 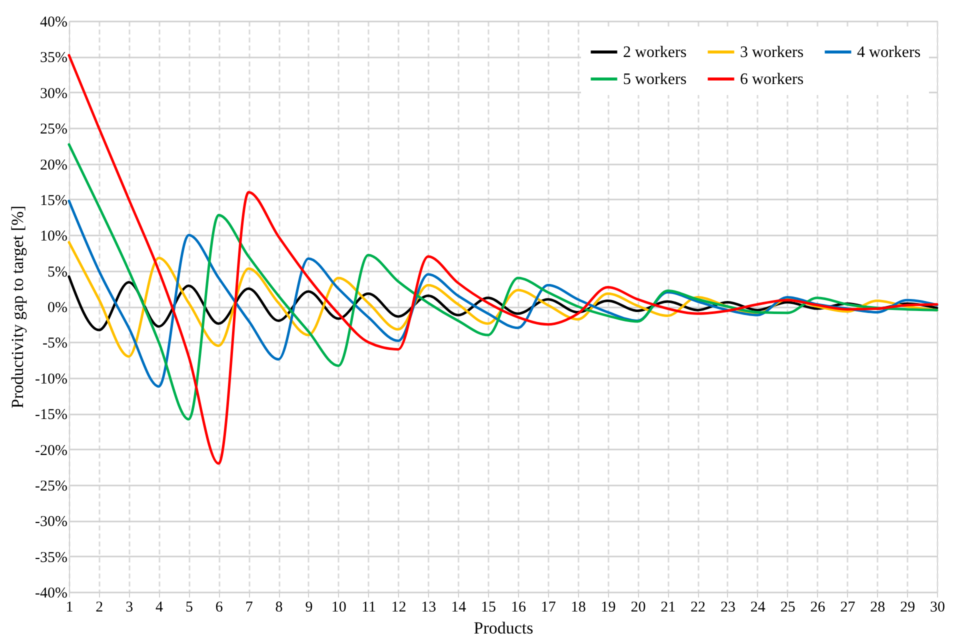 What do you see at coordinates (758, 608) in the screenshot?
I see `x-tick-label: 24` at bounding box center [758, 608].